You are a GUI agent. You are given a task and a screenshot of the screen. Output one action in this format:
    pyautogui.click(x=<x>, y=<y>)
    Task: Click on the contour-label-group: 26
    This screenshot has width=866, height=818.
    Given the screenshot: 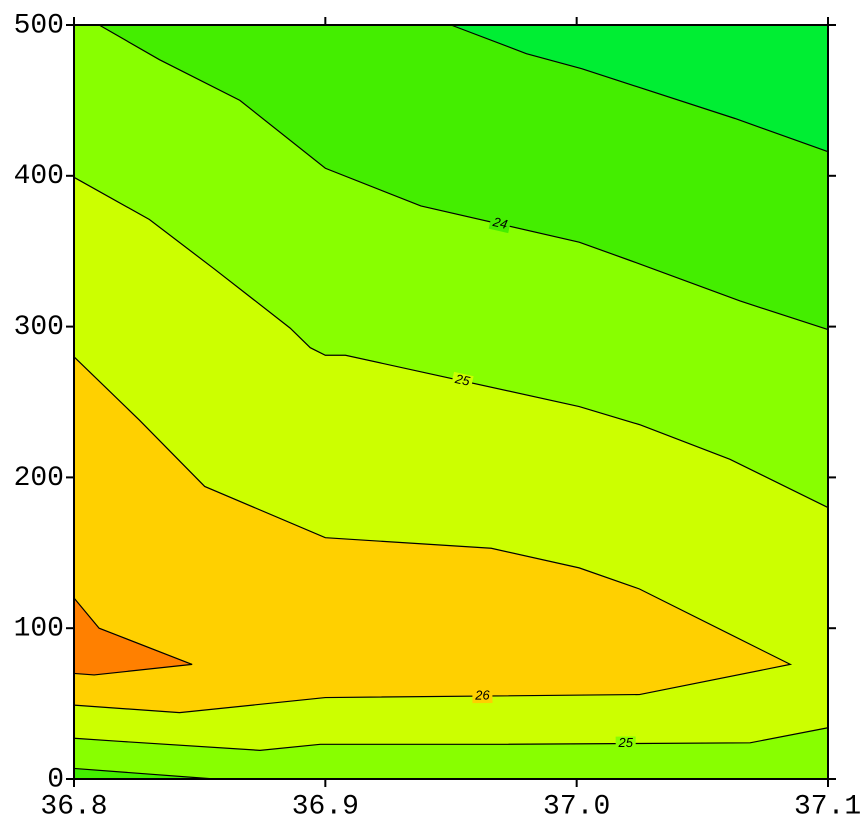 What is the action you would take?
    pyautogui.click(x=482, y=695)
    